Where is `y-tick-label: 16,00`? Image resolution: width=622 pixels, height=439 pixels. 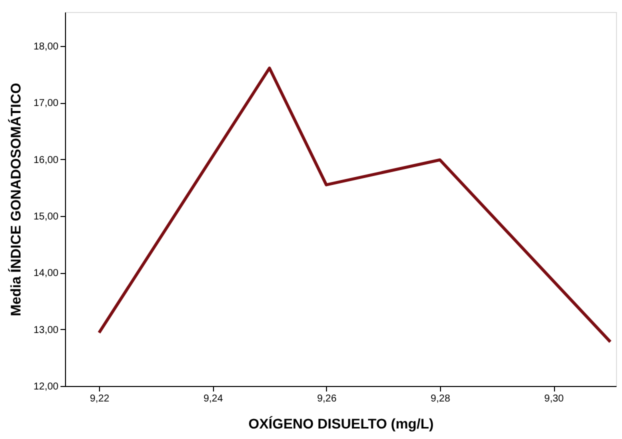
y-tick-label: 16,00 is located at coordinates (46, 160).